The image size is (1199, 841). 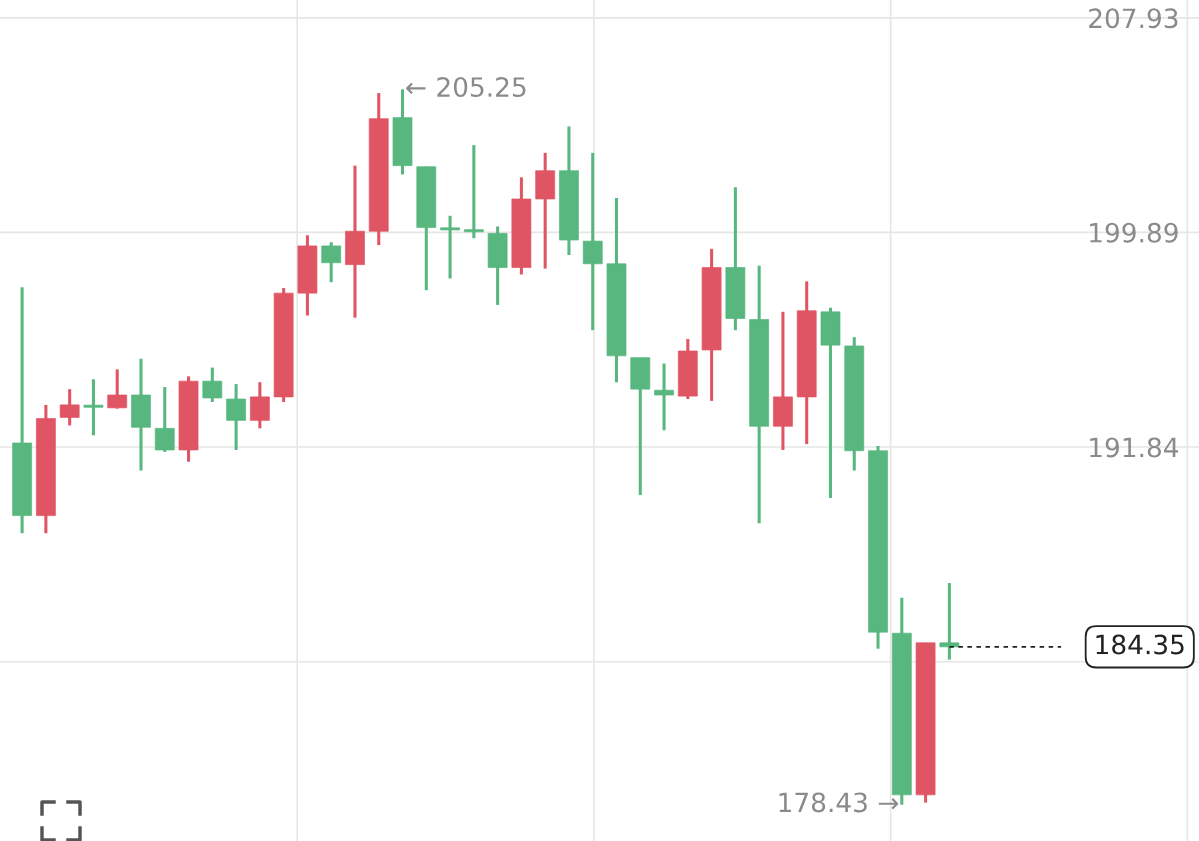 I want to click on ref-line-label: 184.35, so click(x=1140, y=644).